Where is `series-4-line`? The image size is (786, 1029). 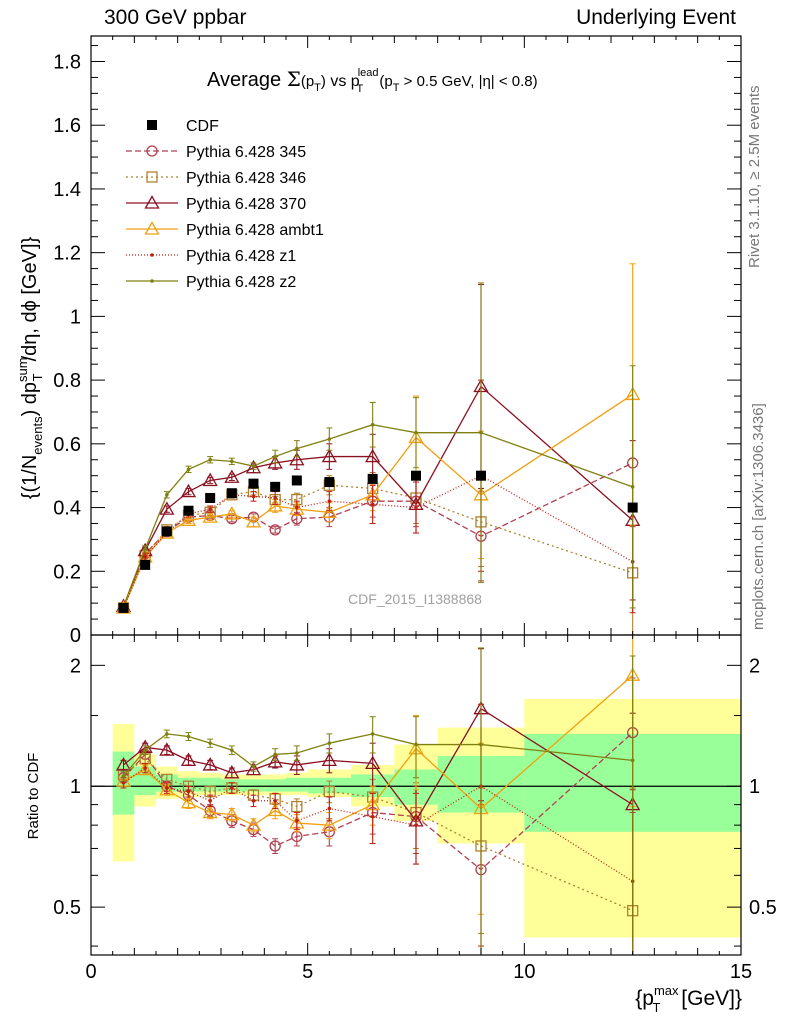
series-4-line is located at coordinates (377, 541).